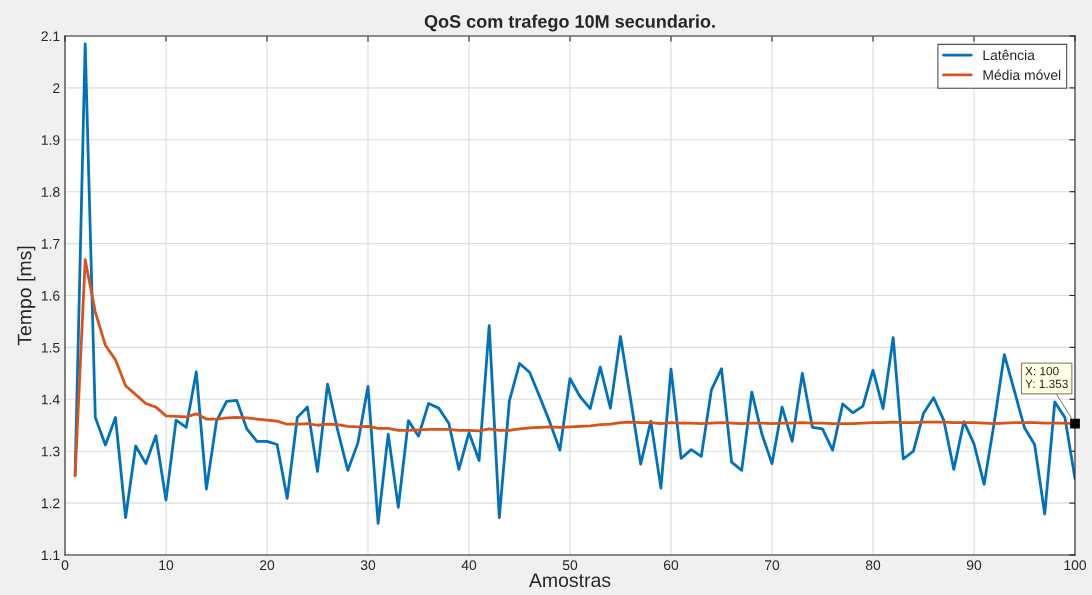  What do you see at coordinates (469, 565) in the screenshot?
I see `x-tick-label: 40` at bounding box center [469, 565].